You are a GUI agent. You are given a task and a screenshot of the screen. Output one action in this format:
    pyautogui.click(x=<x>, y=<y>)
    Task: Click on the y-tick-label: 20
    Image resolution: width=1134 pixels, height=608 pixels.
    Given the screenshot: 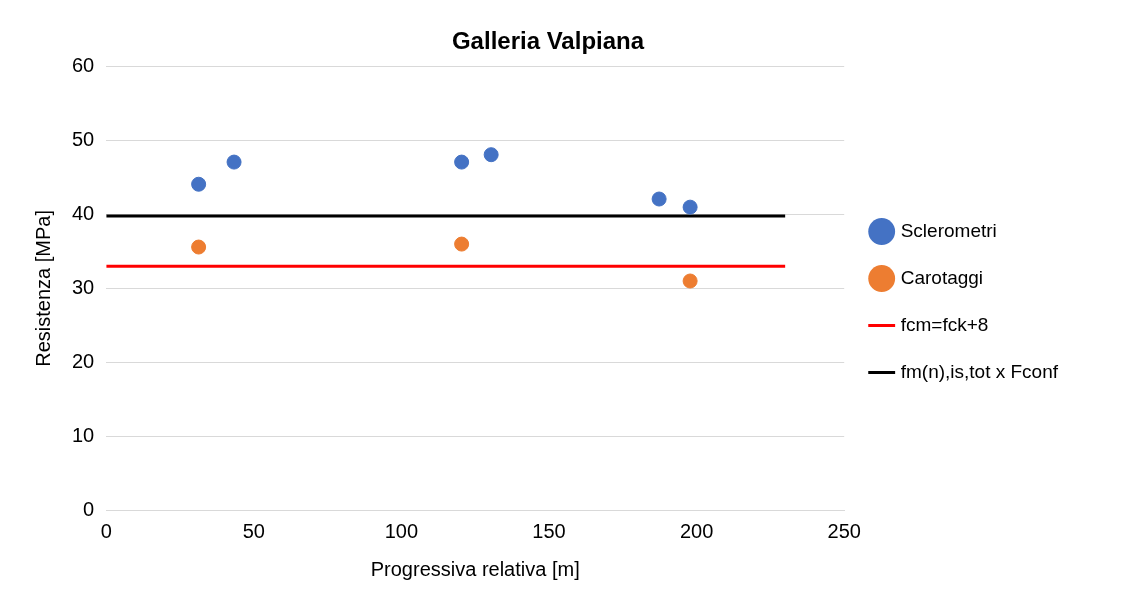 What is the action you would take?
    pyautogui.click(x=83, y=360)
    